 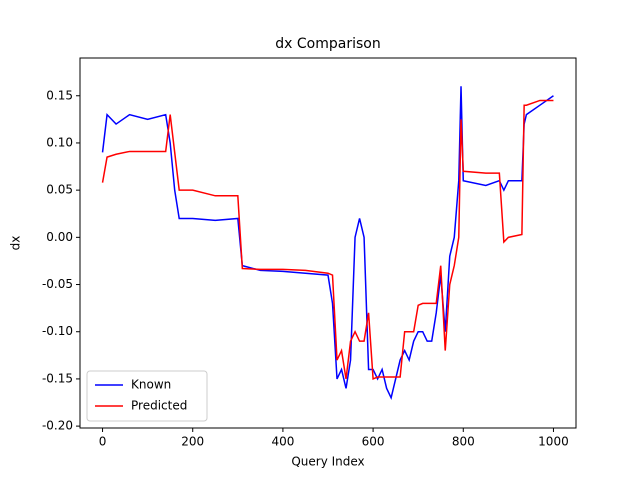 I want to click on y-tick-label: 0.15, so click(x=59, y=95).